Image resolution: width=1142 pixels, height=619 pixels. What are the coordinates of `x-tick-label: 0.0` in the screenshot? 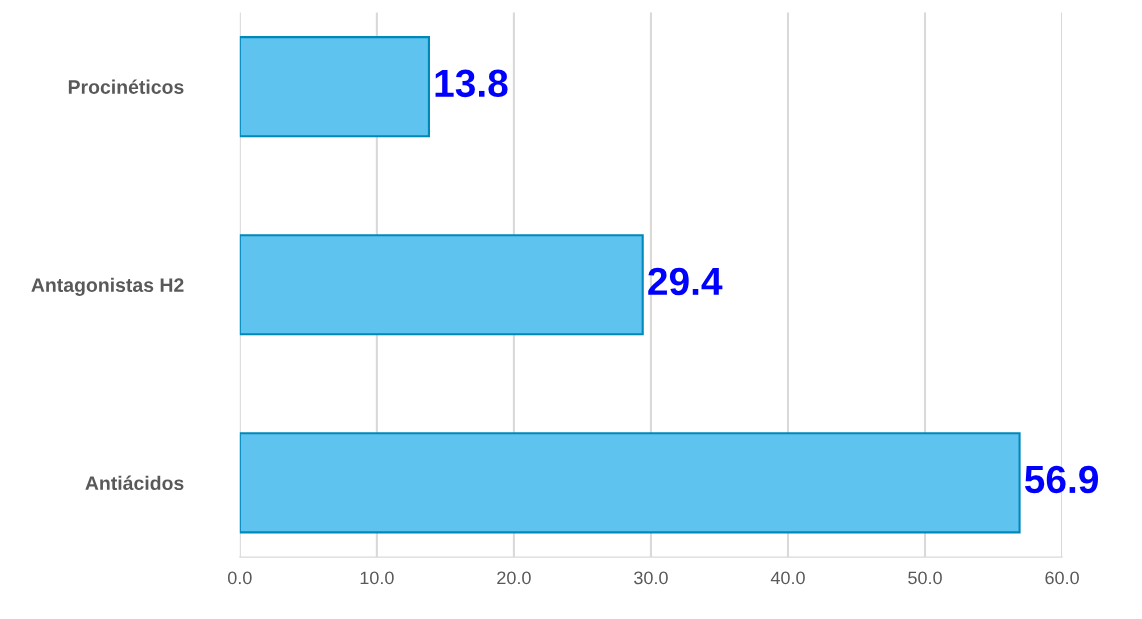 It's located at (239, 578).